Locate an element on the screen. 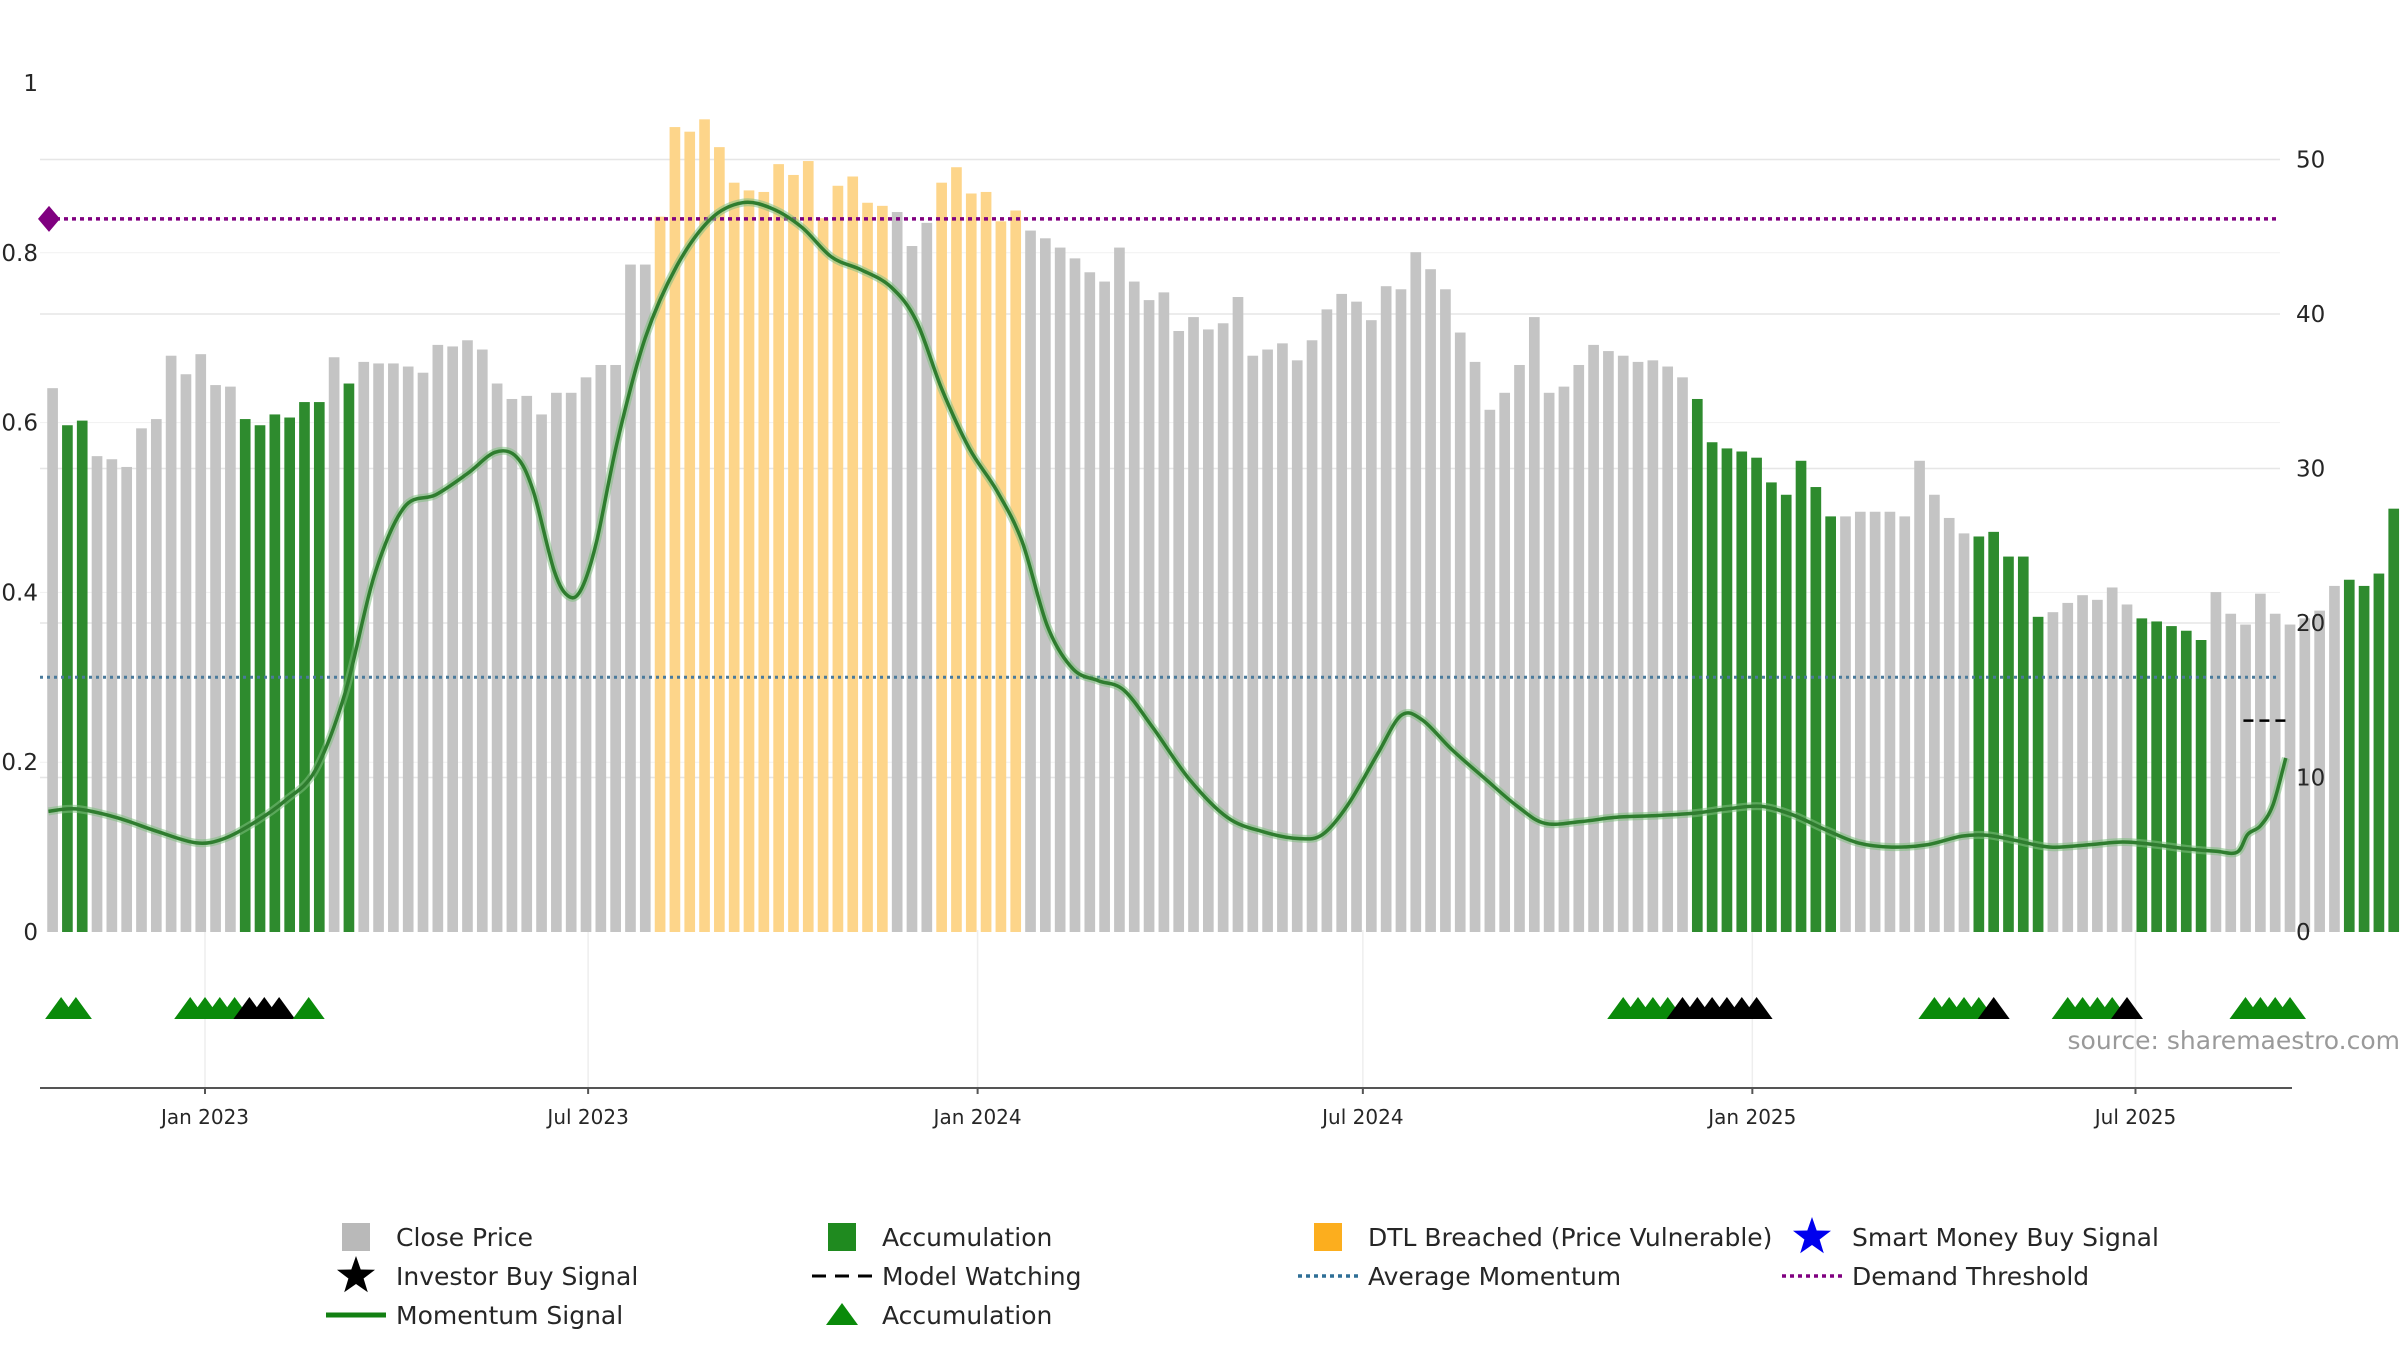 The image size is (2400, 1350). left-axis-tick-label: 0.2 is located at coordinates (19, 763).